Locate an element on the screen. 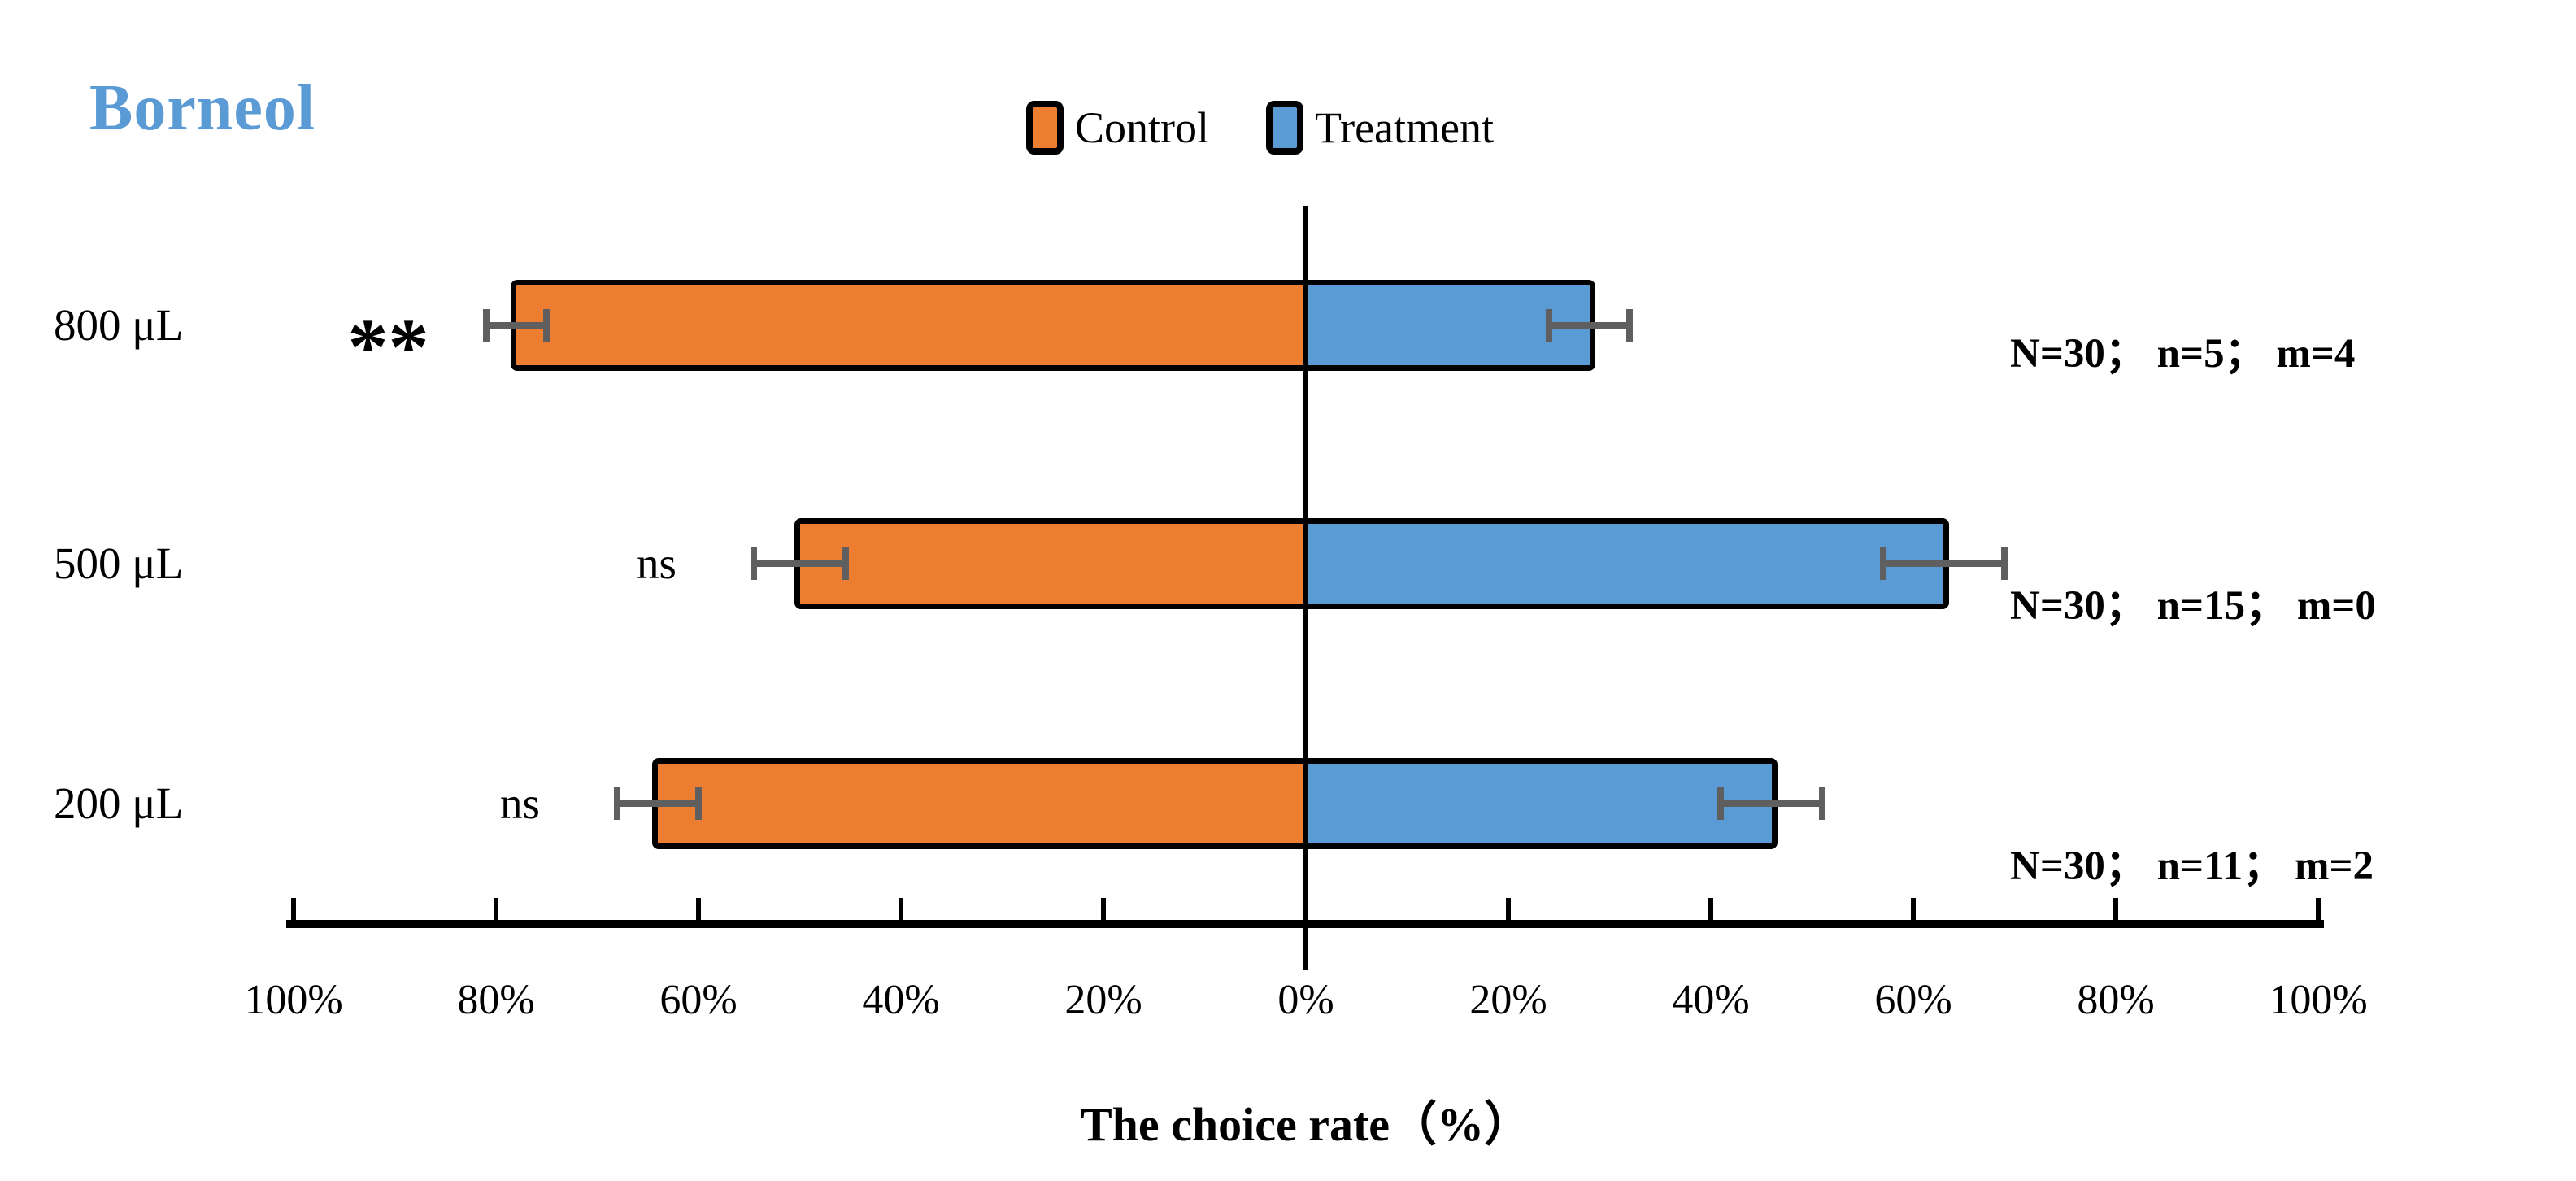 This screenshot has height=1181, width=2576. category-label-1: 800 μL is located at coordinates (119, 325).